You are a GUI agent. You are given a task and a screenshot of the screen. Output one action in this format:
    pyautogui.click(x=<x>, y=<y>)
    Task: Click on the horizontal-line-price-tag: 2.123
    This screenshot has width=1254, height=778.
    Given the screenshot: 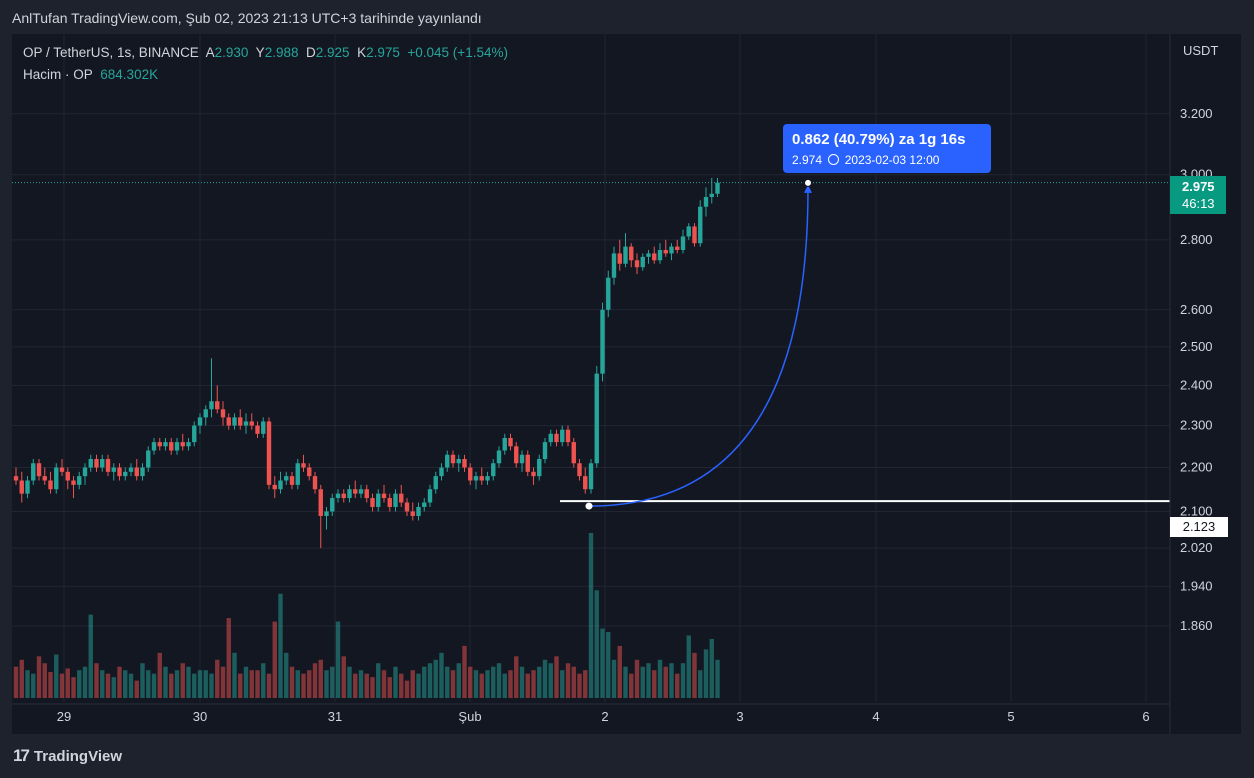 What is the action you would take?
    pyautogui.click(x=1199, y=527)
    